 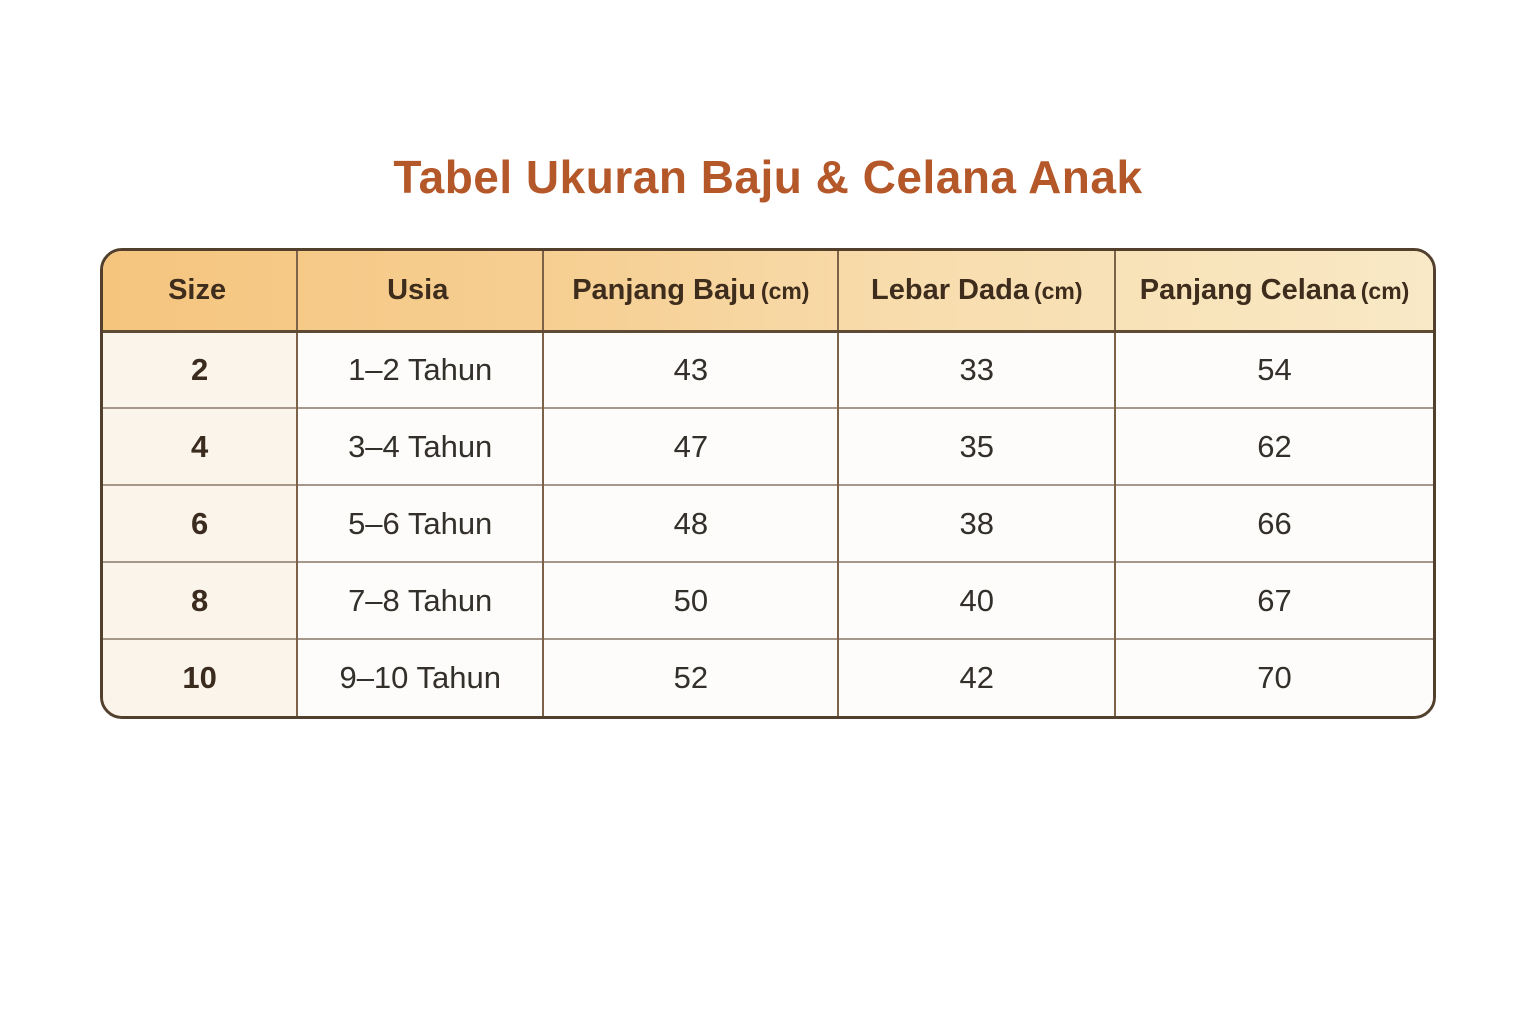 What do you see at coordinates (420, 369) in the screenshot?
I see `cell-usia: 1–2 Tahun` at bounding box center [420, 369].